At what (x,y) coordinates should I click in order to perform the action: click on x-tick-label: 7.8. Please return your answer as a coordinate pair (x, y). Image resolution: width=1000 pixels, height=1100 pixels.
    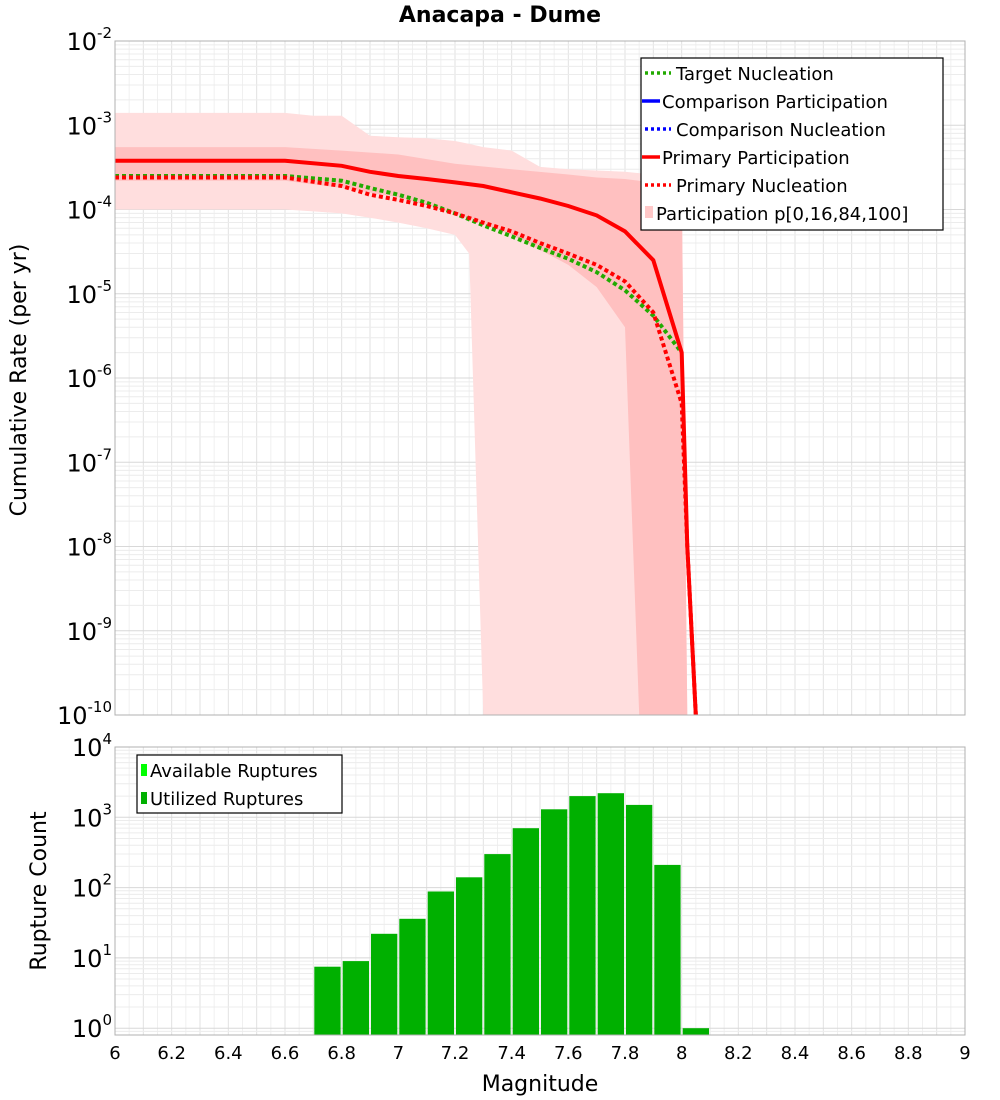
    Looking at the image, I should click on (625, 1053).